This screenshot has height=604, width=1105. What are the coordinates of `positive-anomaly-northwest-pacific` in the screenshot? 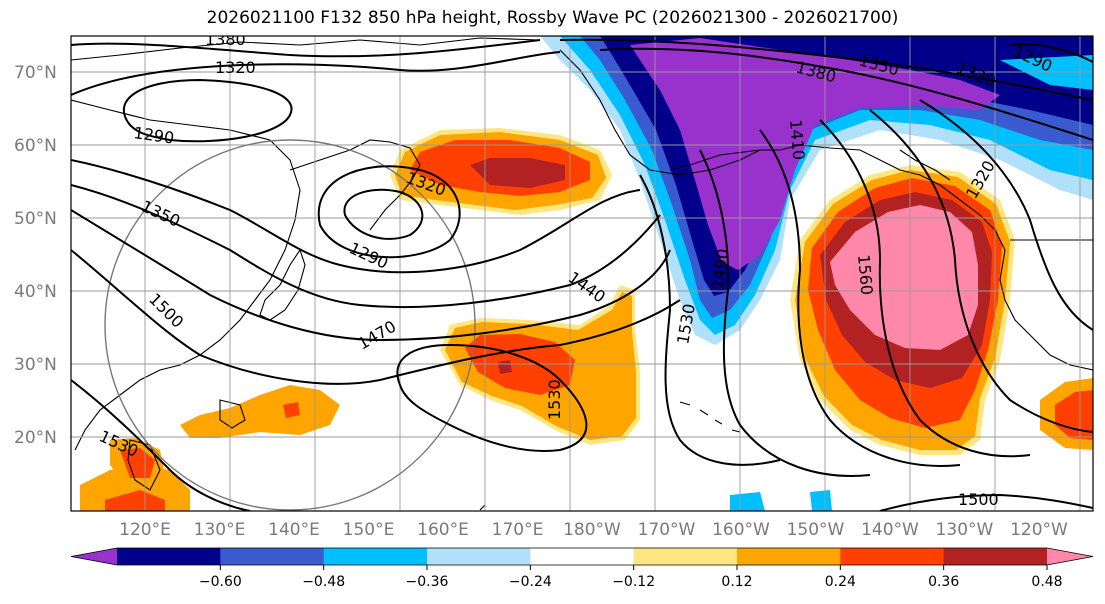 It's located at (501, 171).